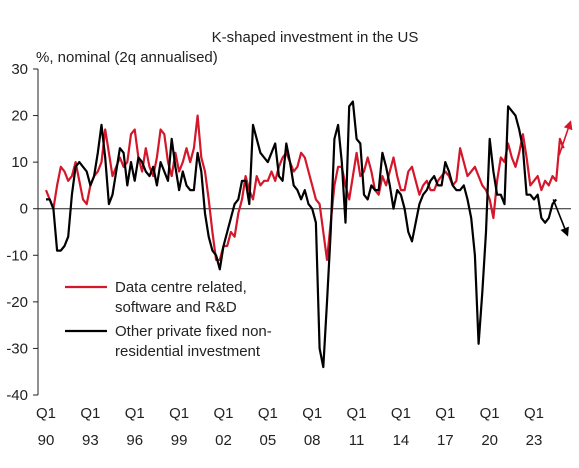 This screenshot has height=468, width=579. I want to click on y-tick-label: -40, so click(17, 395).